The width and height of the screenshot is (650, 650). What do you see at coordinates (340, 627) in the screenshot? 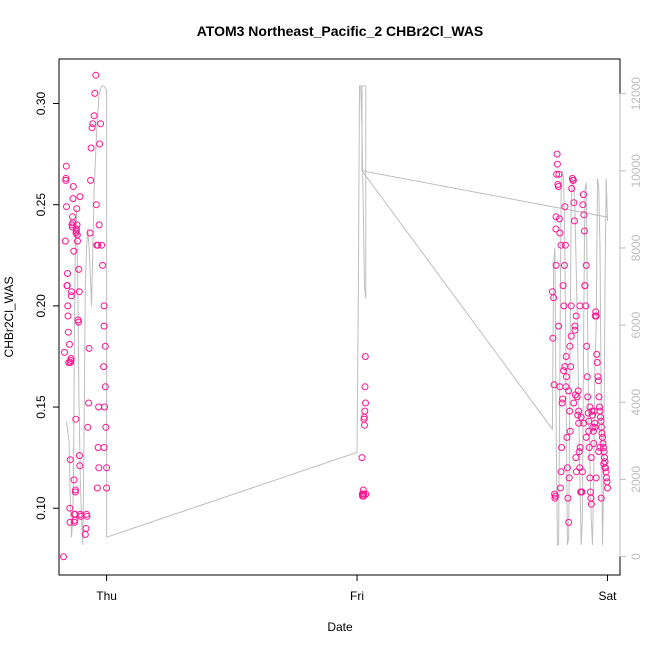
I see `x-axis-label: Date` at bounding box center [340, 627].